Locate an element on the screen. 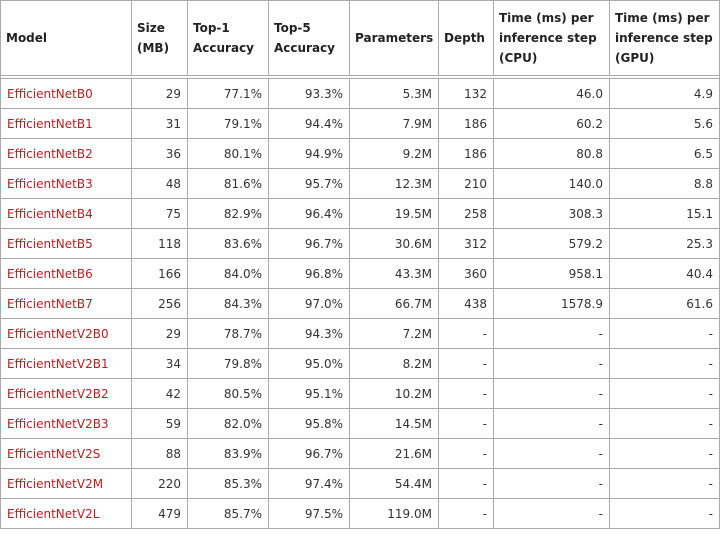 Image resolution: width=720 pixels, height=539 pixels. table-row: EfficientNetB1 31 79.1% 94.4% 7.9M 186 60.2 5.6 is located at coordinates (360, 123).